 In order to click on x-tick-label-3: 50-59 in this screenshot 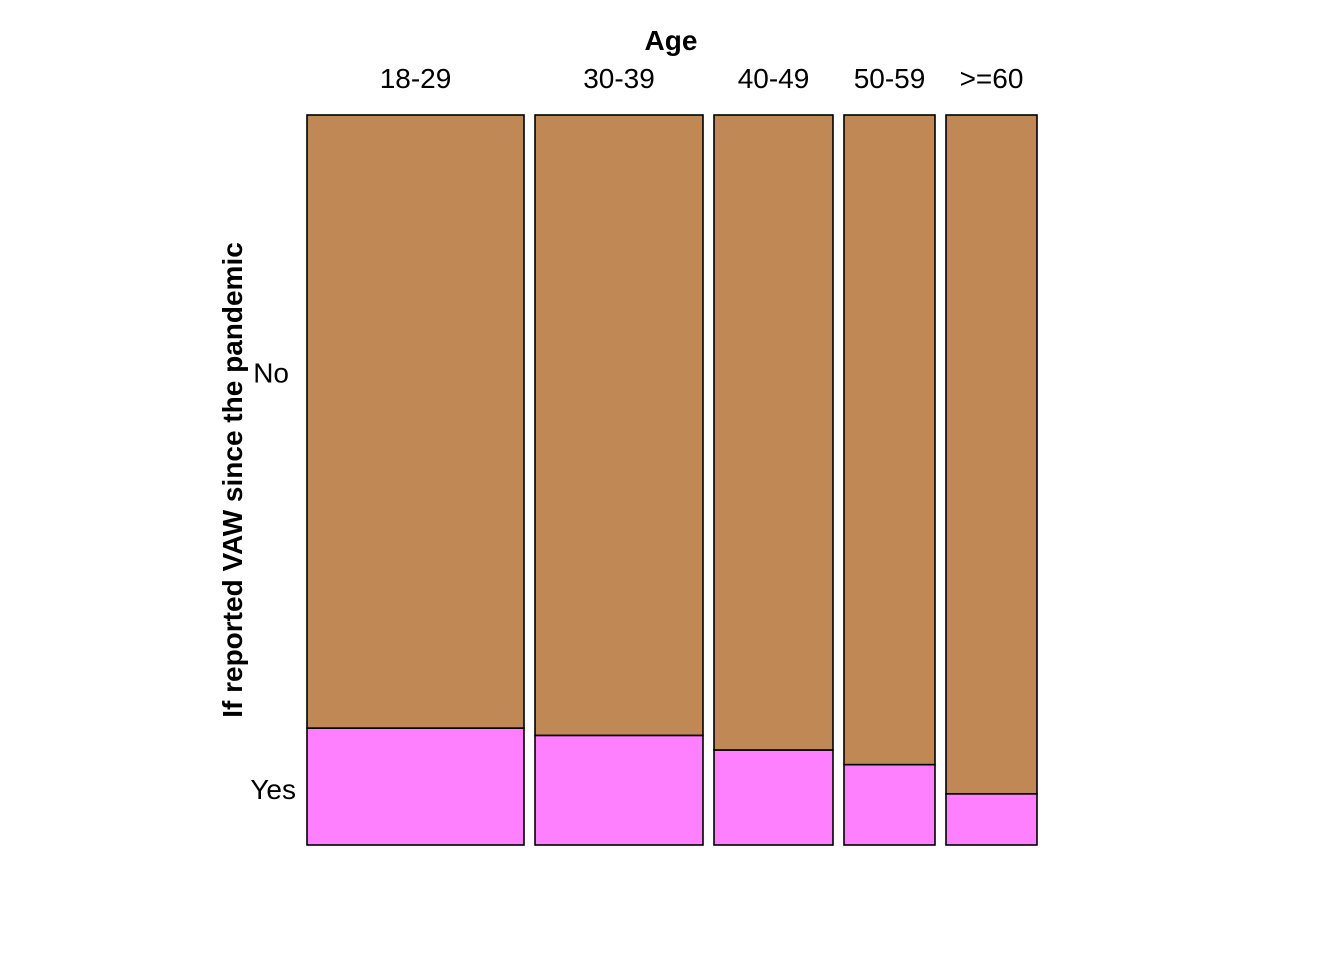, I will do `click(890, 78)`.